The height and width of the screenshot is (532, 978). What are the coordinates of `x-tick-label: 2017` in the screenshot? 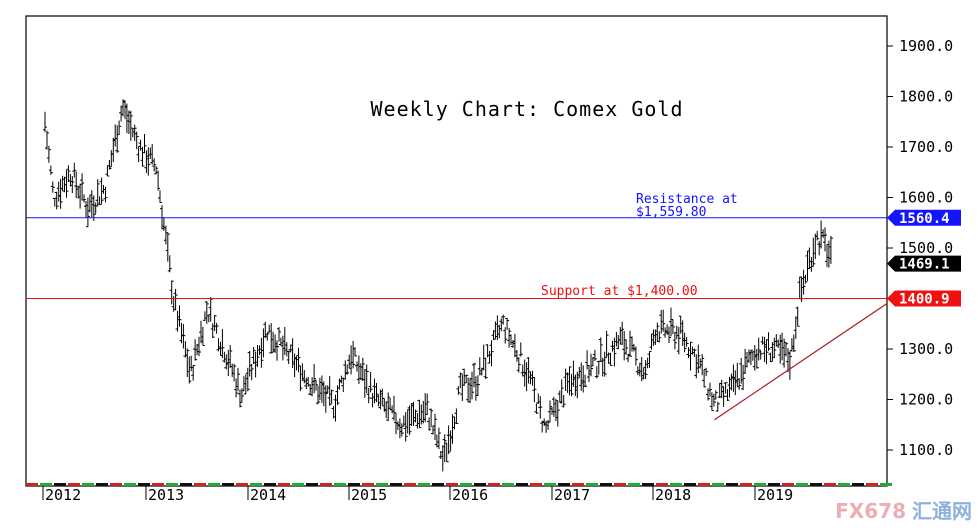 It's located at (572, 495).